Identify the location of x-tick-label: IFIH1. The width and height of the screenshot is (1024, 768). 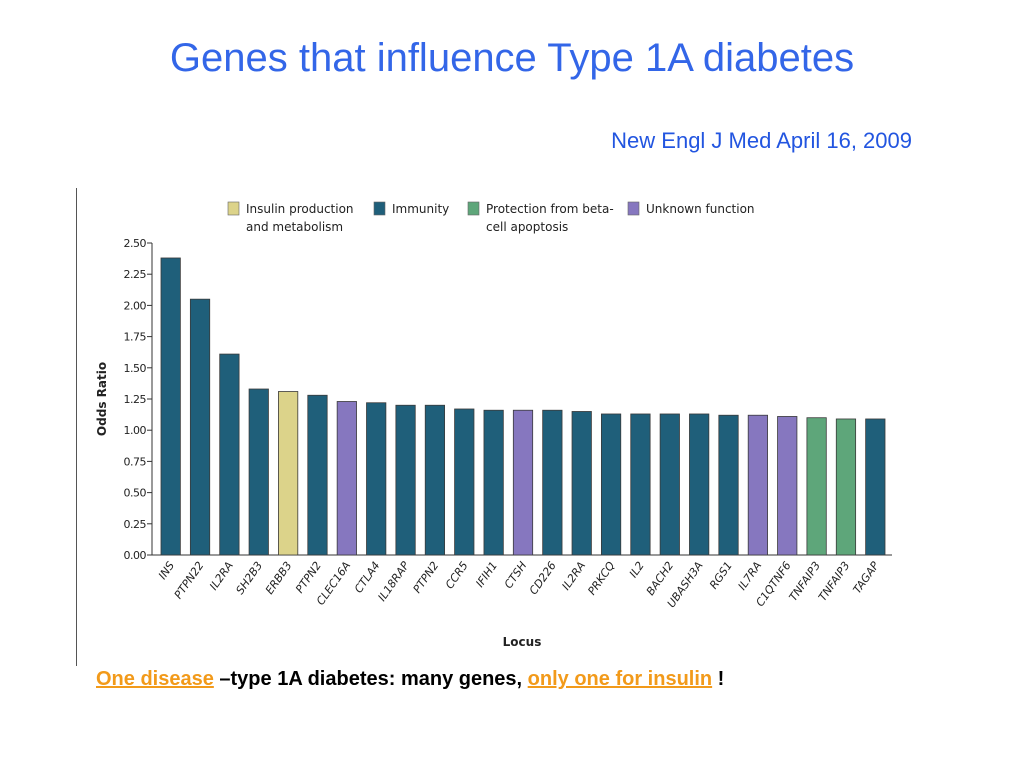
(486, 574).